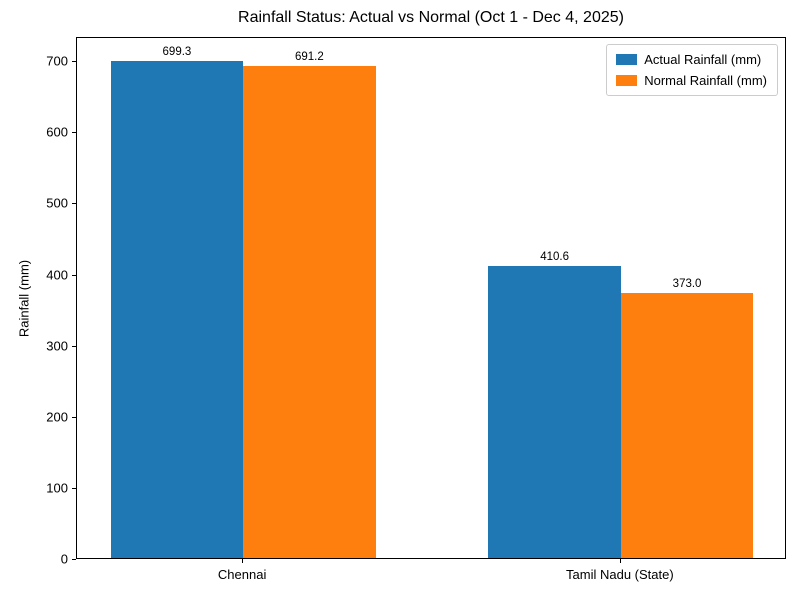  Describe the element at coordinates (57, 132) in the screenshot. I see `y-tick-label: 600` at that location.